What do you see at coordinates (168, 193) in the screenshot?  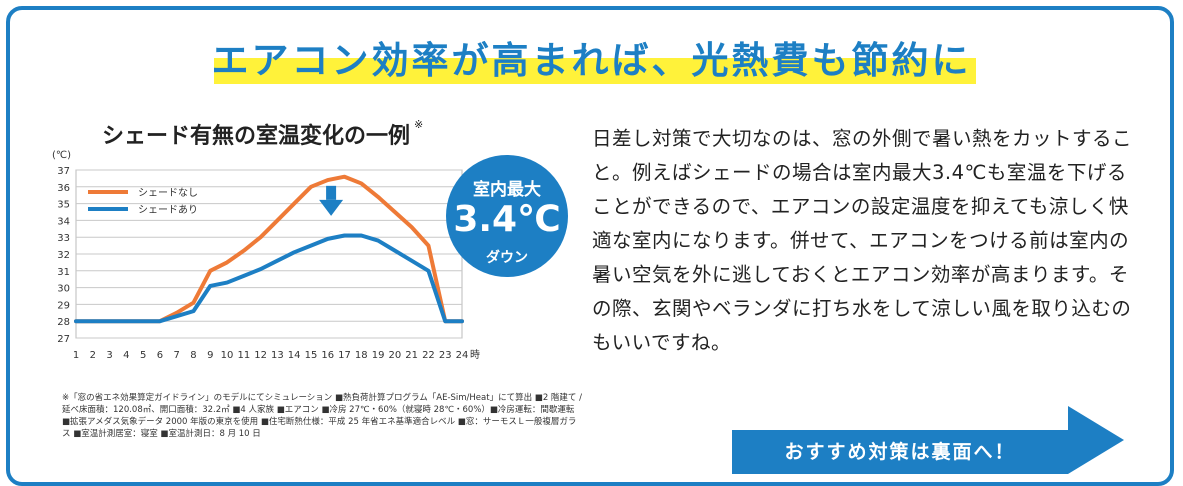 I see `legend-label-1: シェードなし` at bounding box center [168, 193].